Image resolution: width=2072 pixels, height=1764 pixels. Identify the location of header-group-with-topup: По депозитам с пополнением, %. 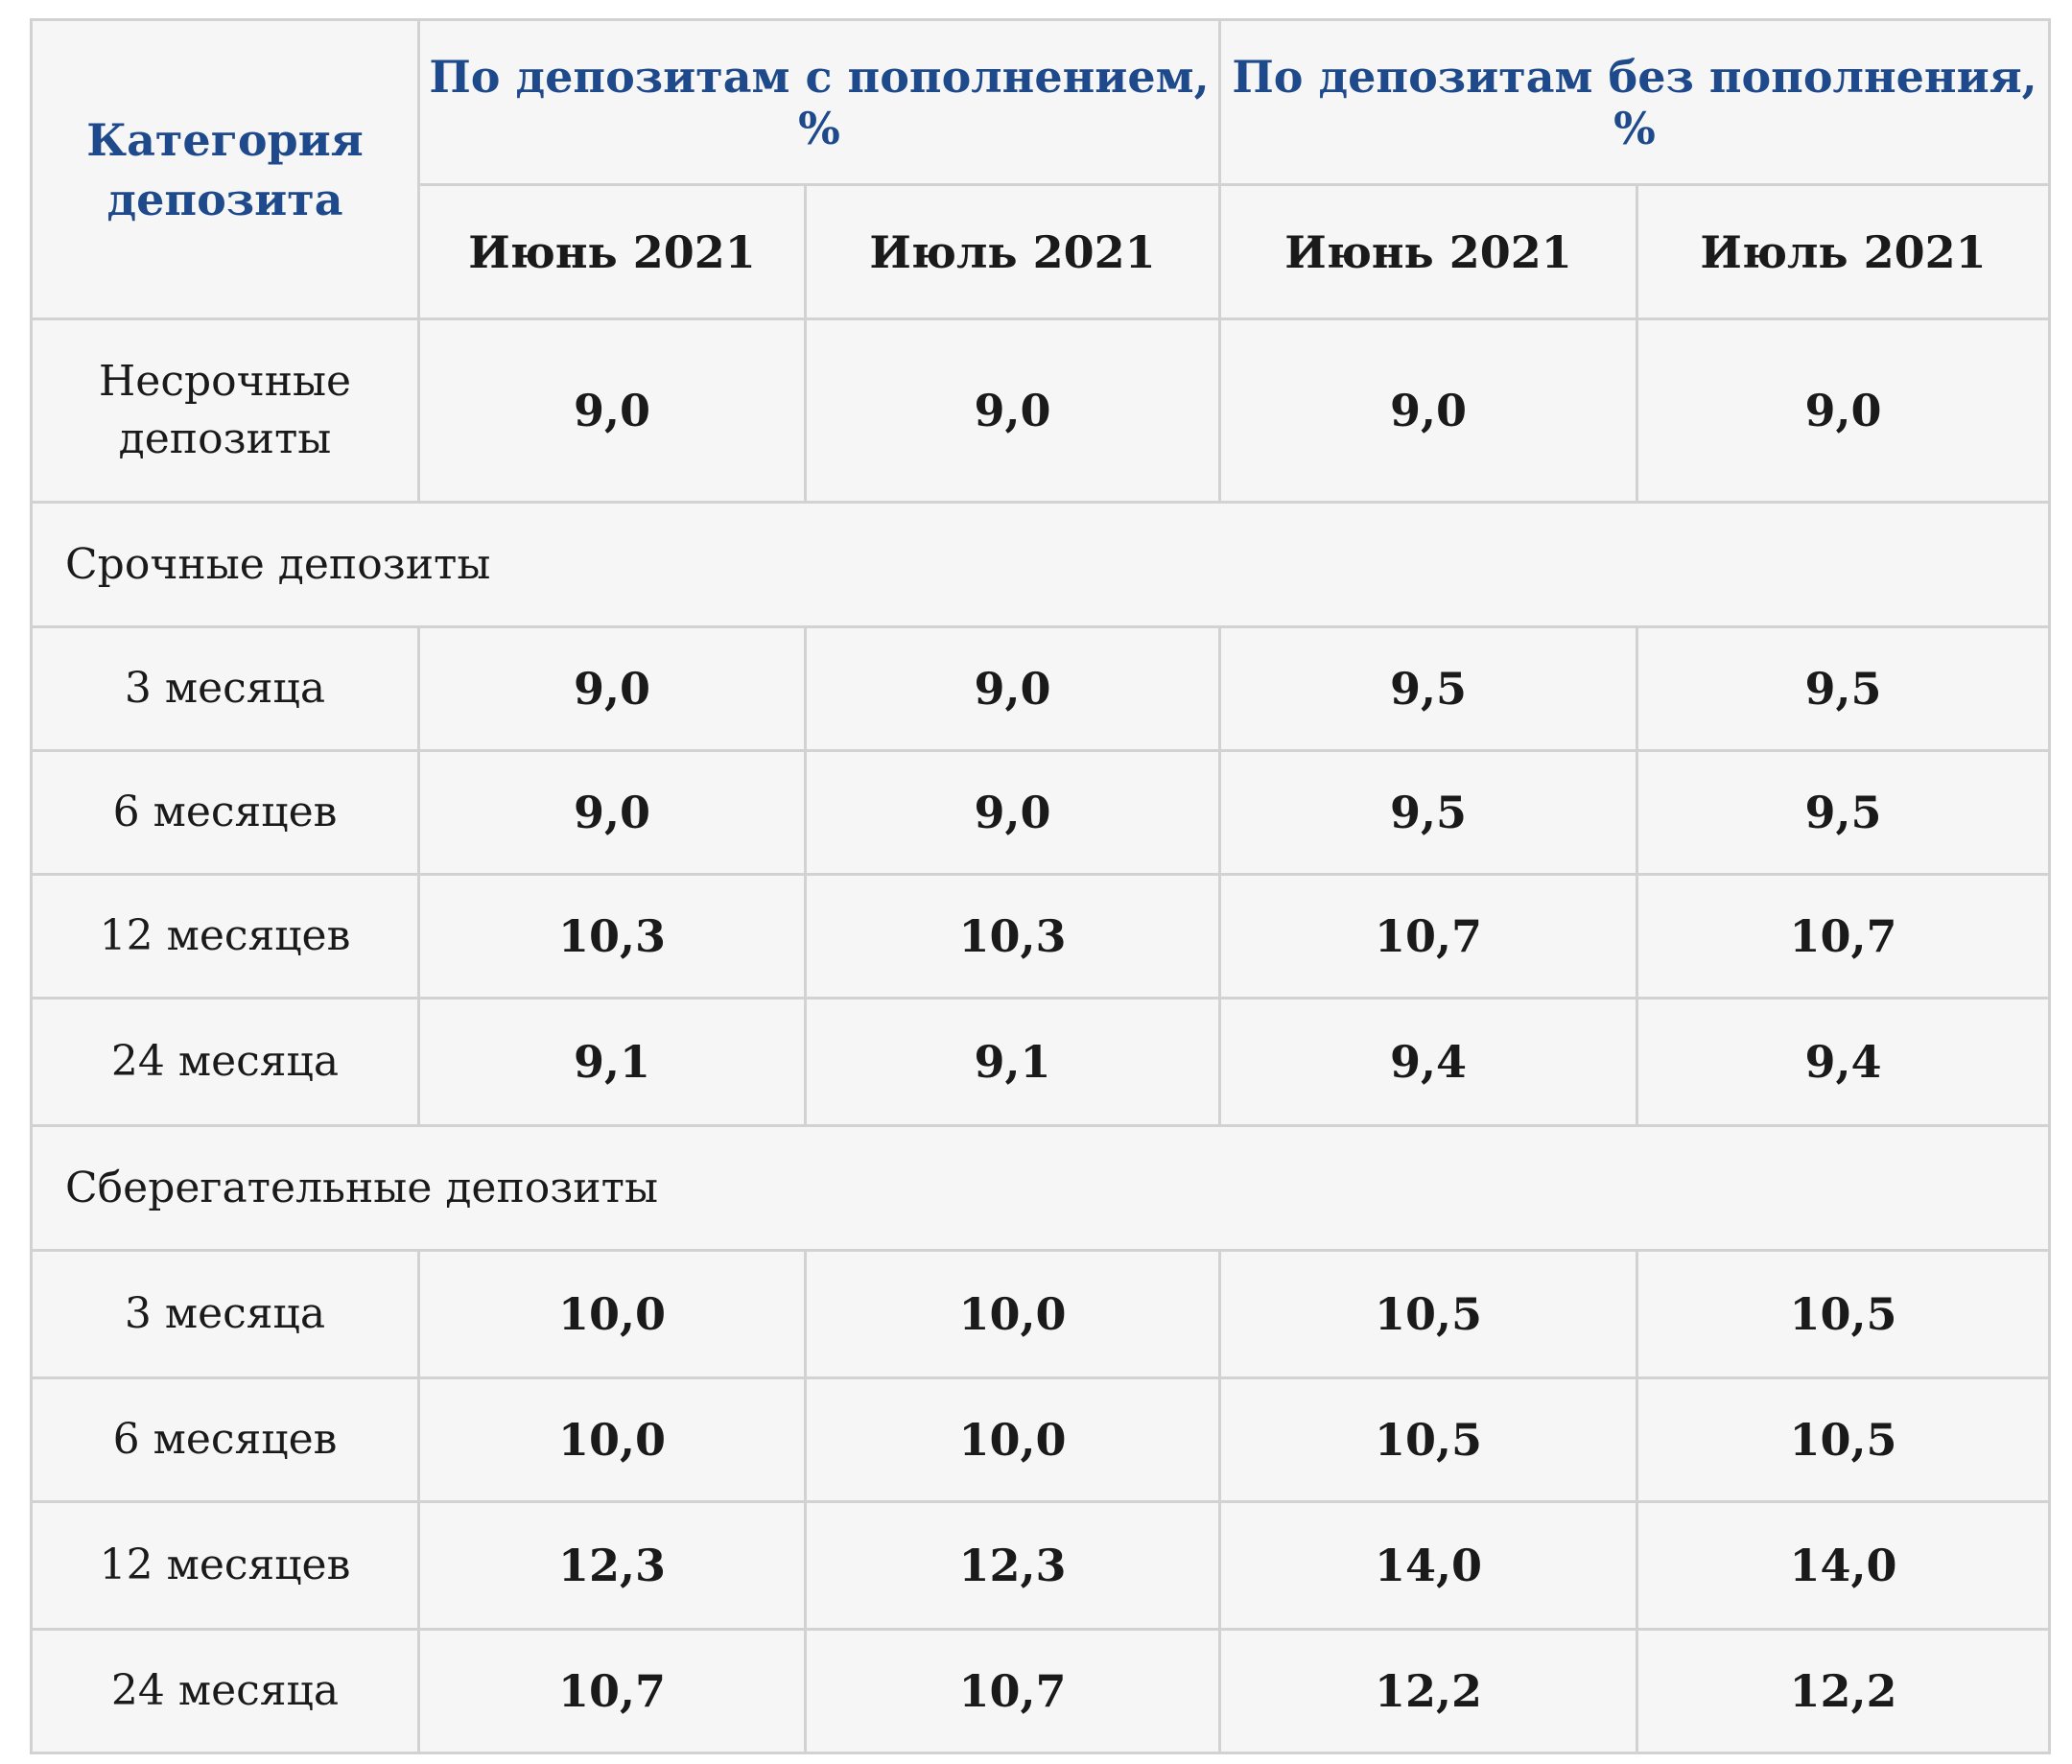
(819, 102).